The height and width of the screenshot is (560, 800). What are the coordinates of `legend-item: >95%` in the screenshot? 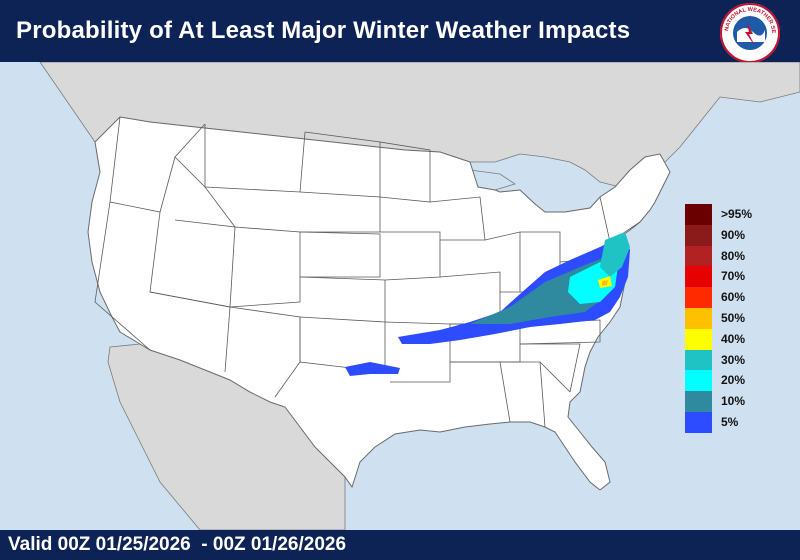 It's located at (725, 214).